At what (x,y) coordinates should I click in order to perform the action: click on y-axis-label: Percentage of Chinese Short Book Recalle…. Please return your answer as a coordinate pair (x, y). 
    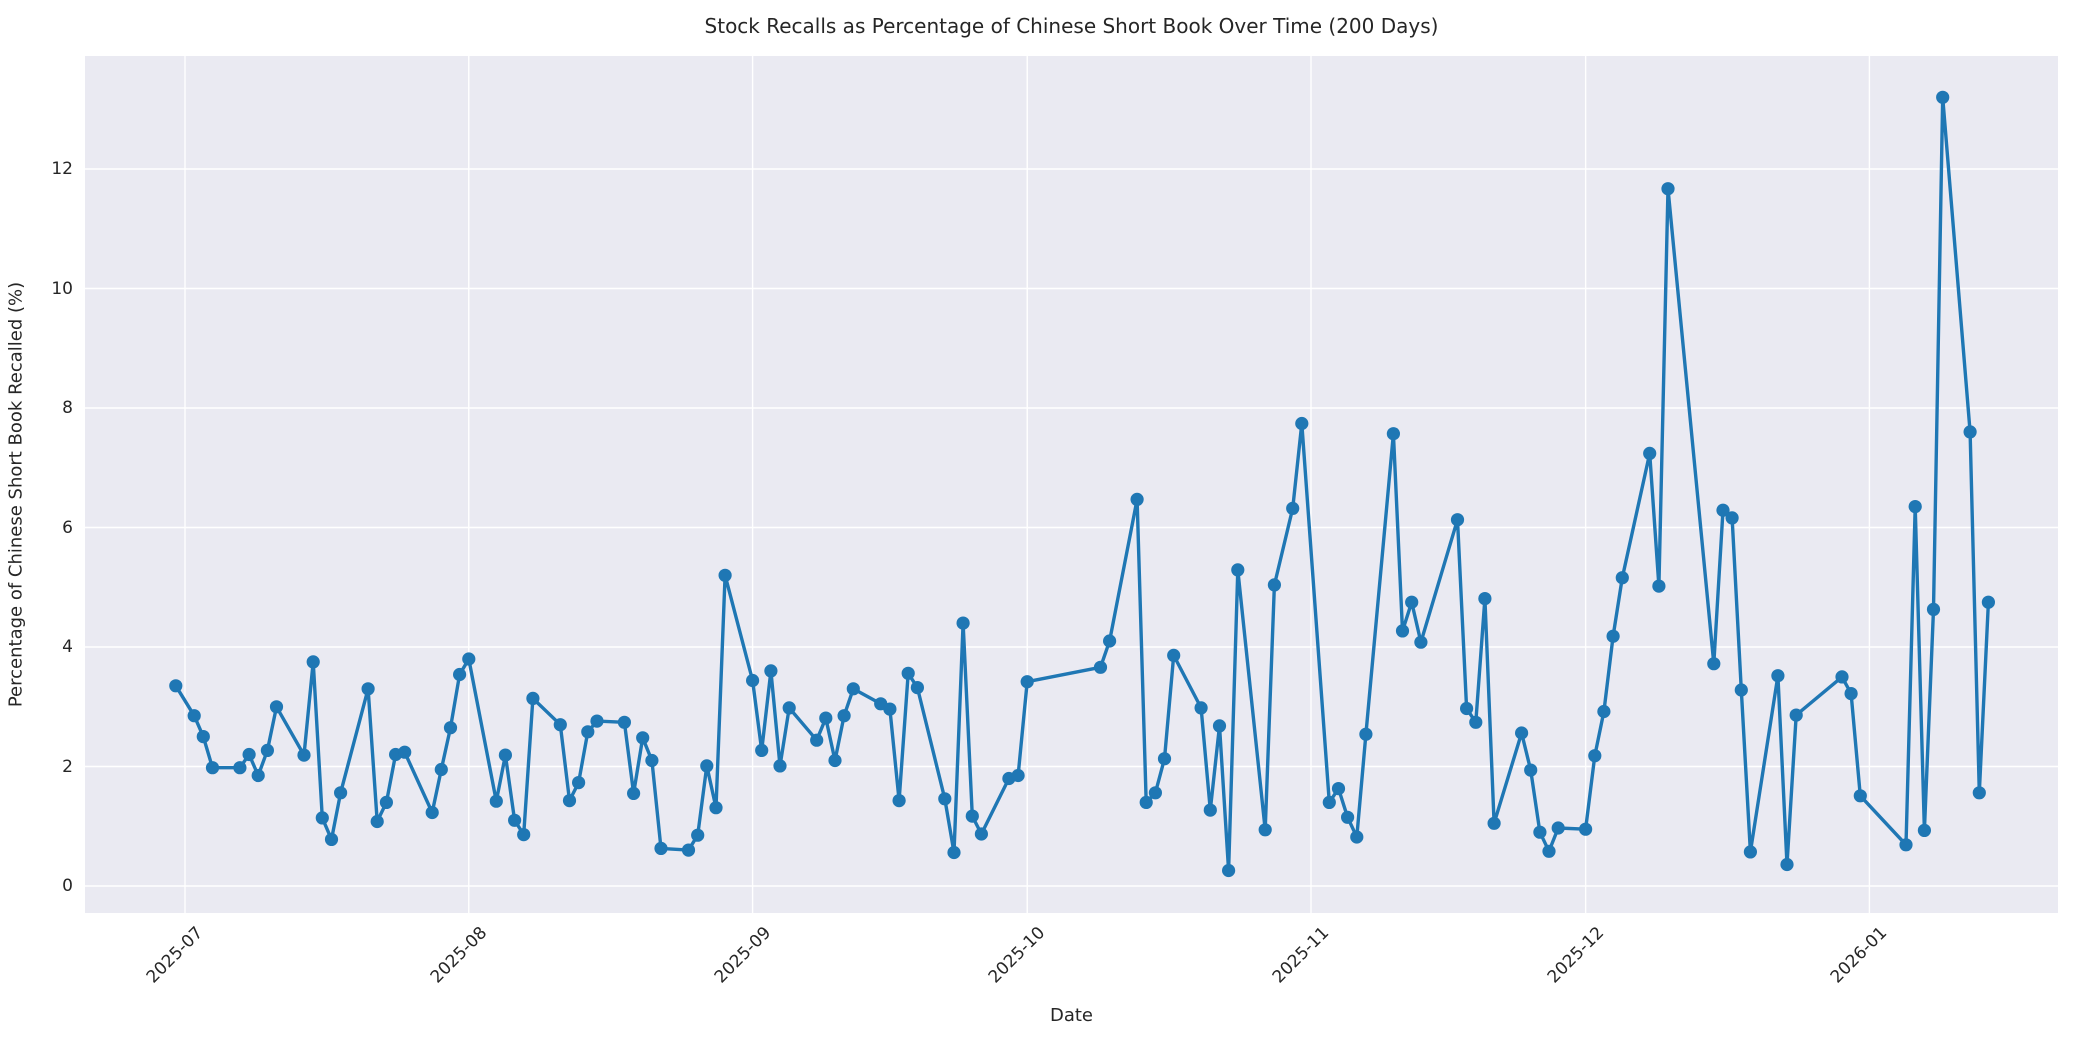
    Looking at the image, I should click on (16, 494).